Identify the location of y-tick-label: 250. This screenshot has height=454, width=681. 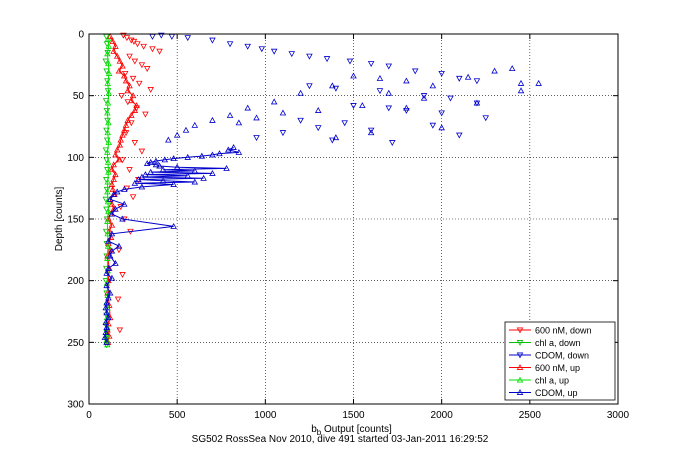
(75, 343).